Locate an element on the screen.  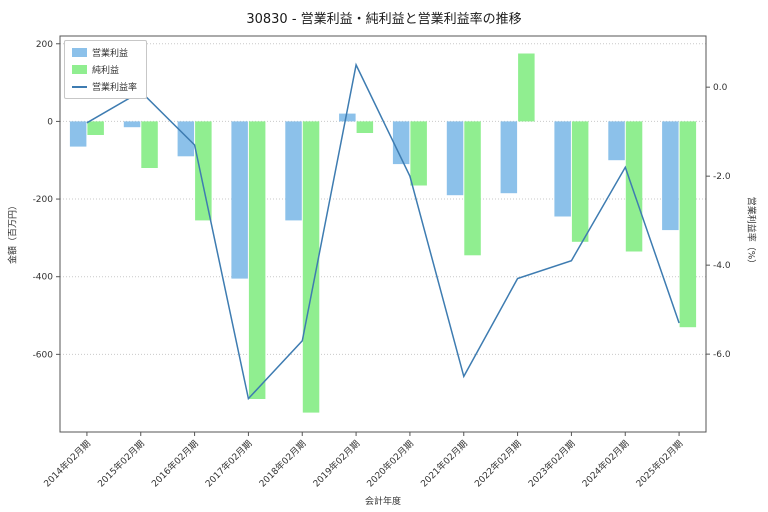
operating-profit-swatch is located at coordinates (79, 52).